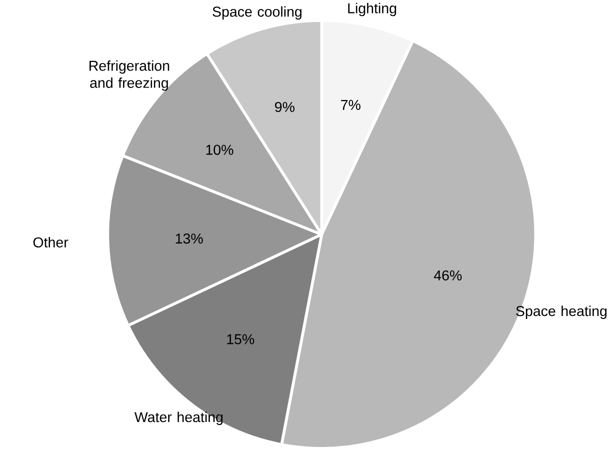  What do you see at coordinates (257, 13) in the screenshot?
I see `slice-label: Space cooling` at bounding box center [257, 13].